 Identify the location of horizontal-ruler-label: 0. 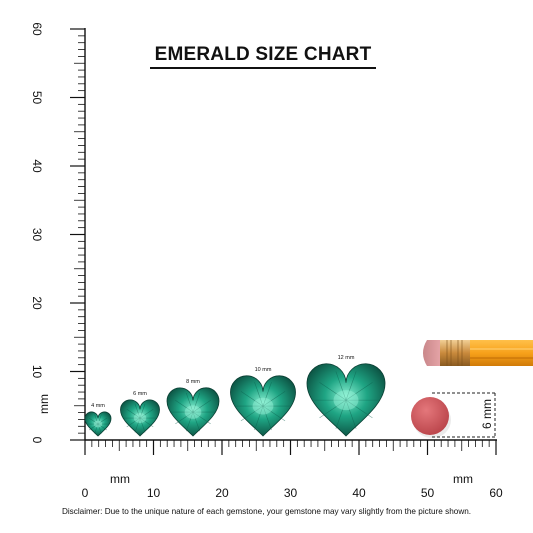
(85, 493).